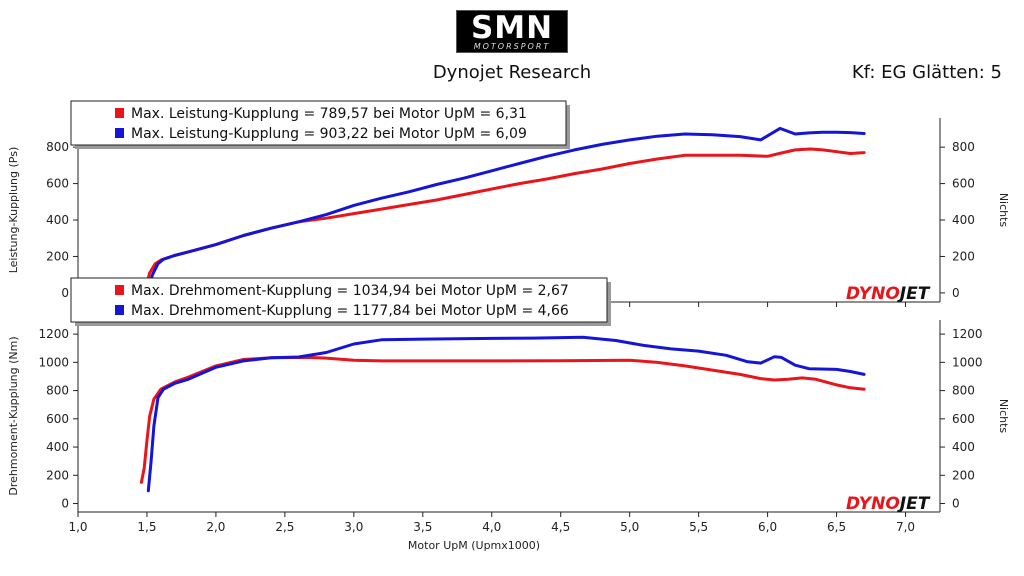 This screenshot has height=576, width=1024. I want to click on smn-logo: SMN MOTORSPORT, so click(512, 31).